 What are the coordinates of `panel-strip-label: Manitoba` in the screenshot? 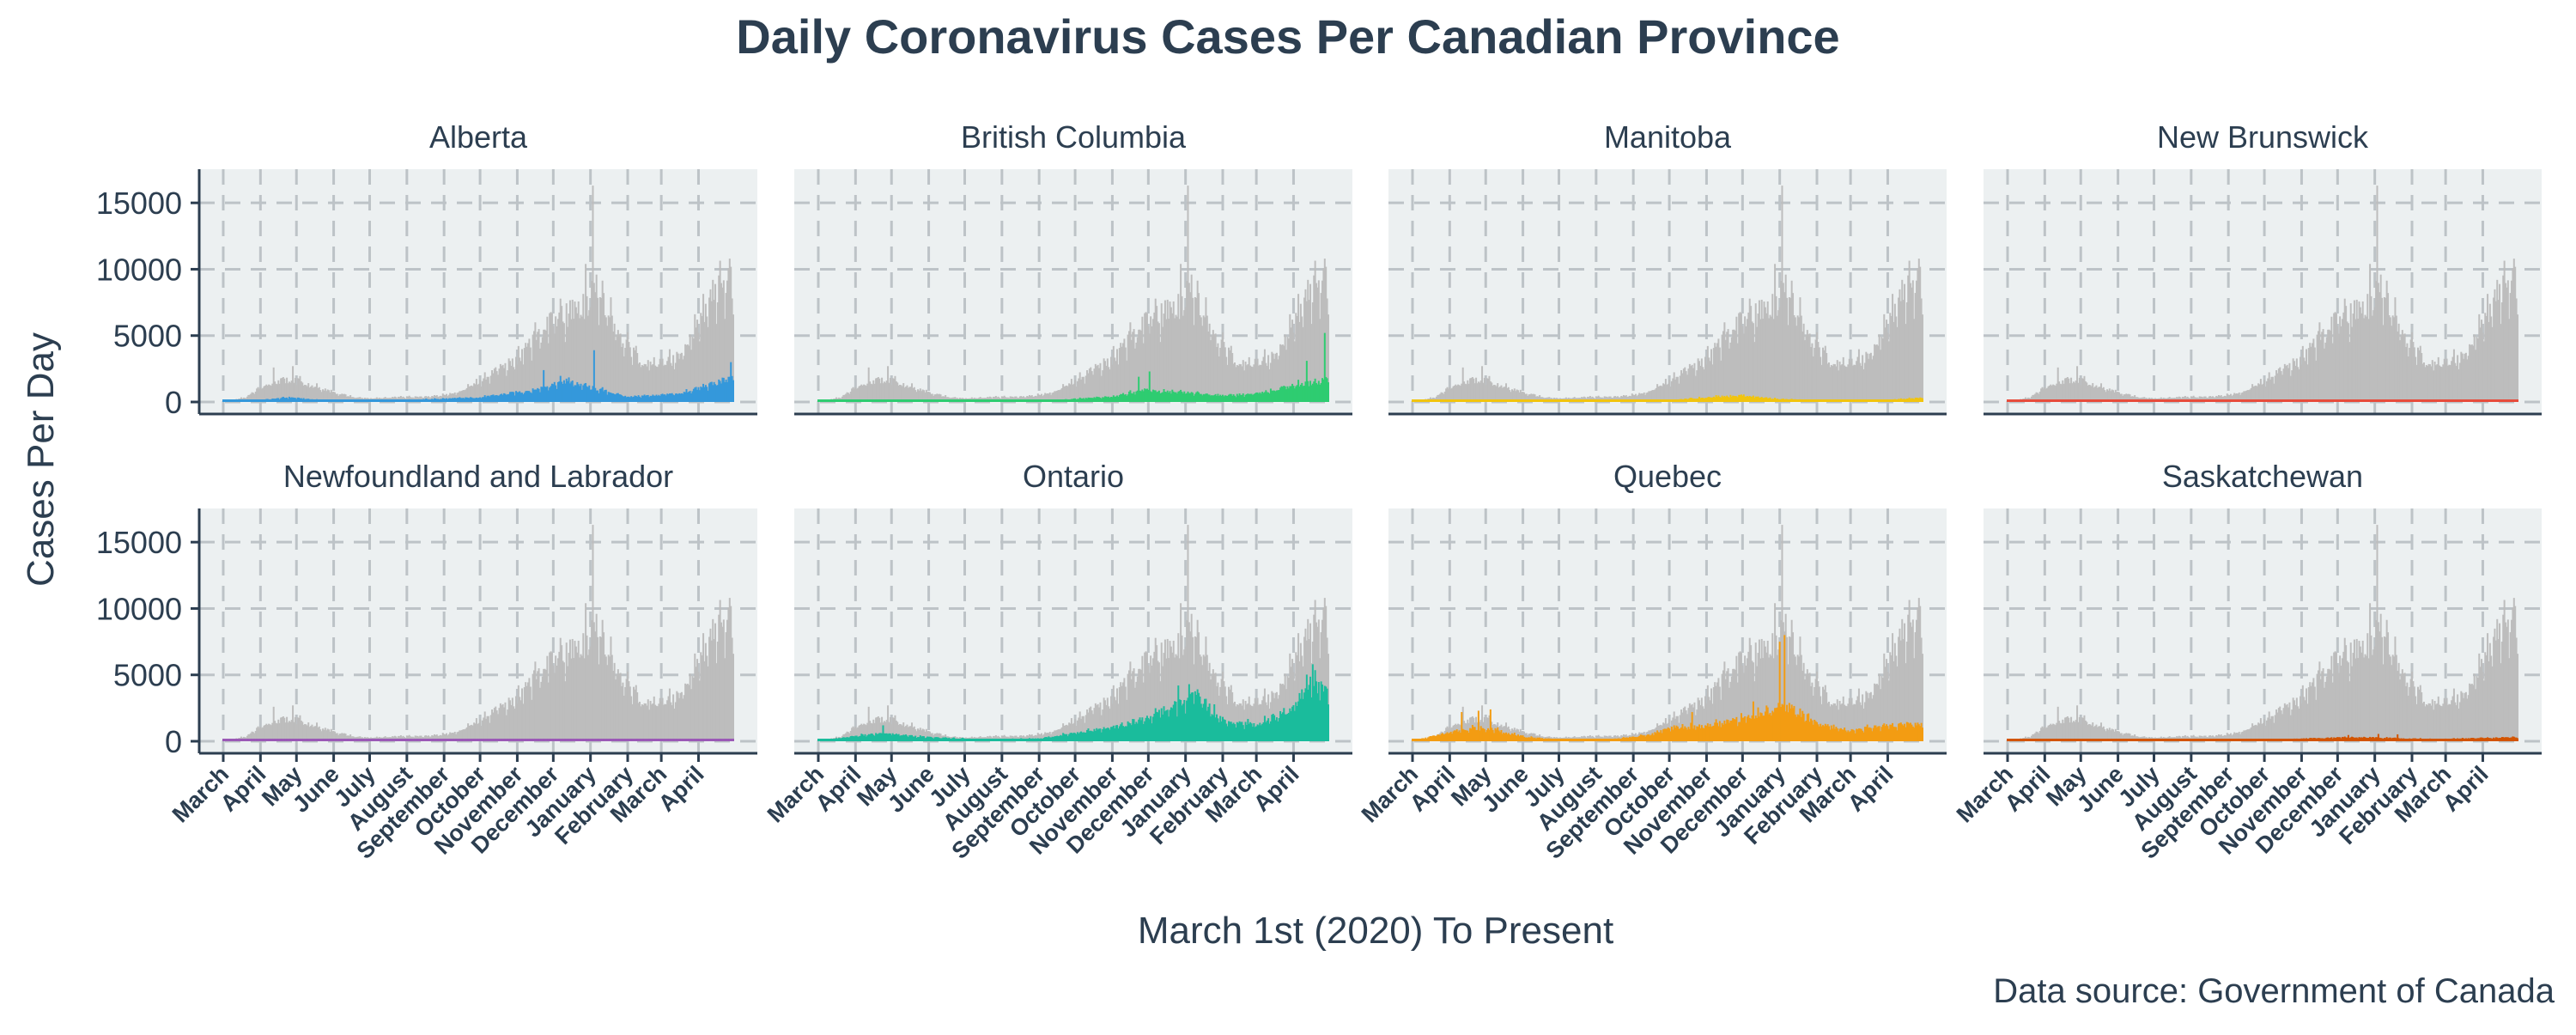 It's located at (1668, 137).